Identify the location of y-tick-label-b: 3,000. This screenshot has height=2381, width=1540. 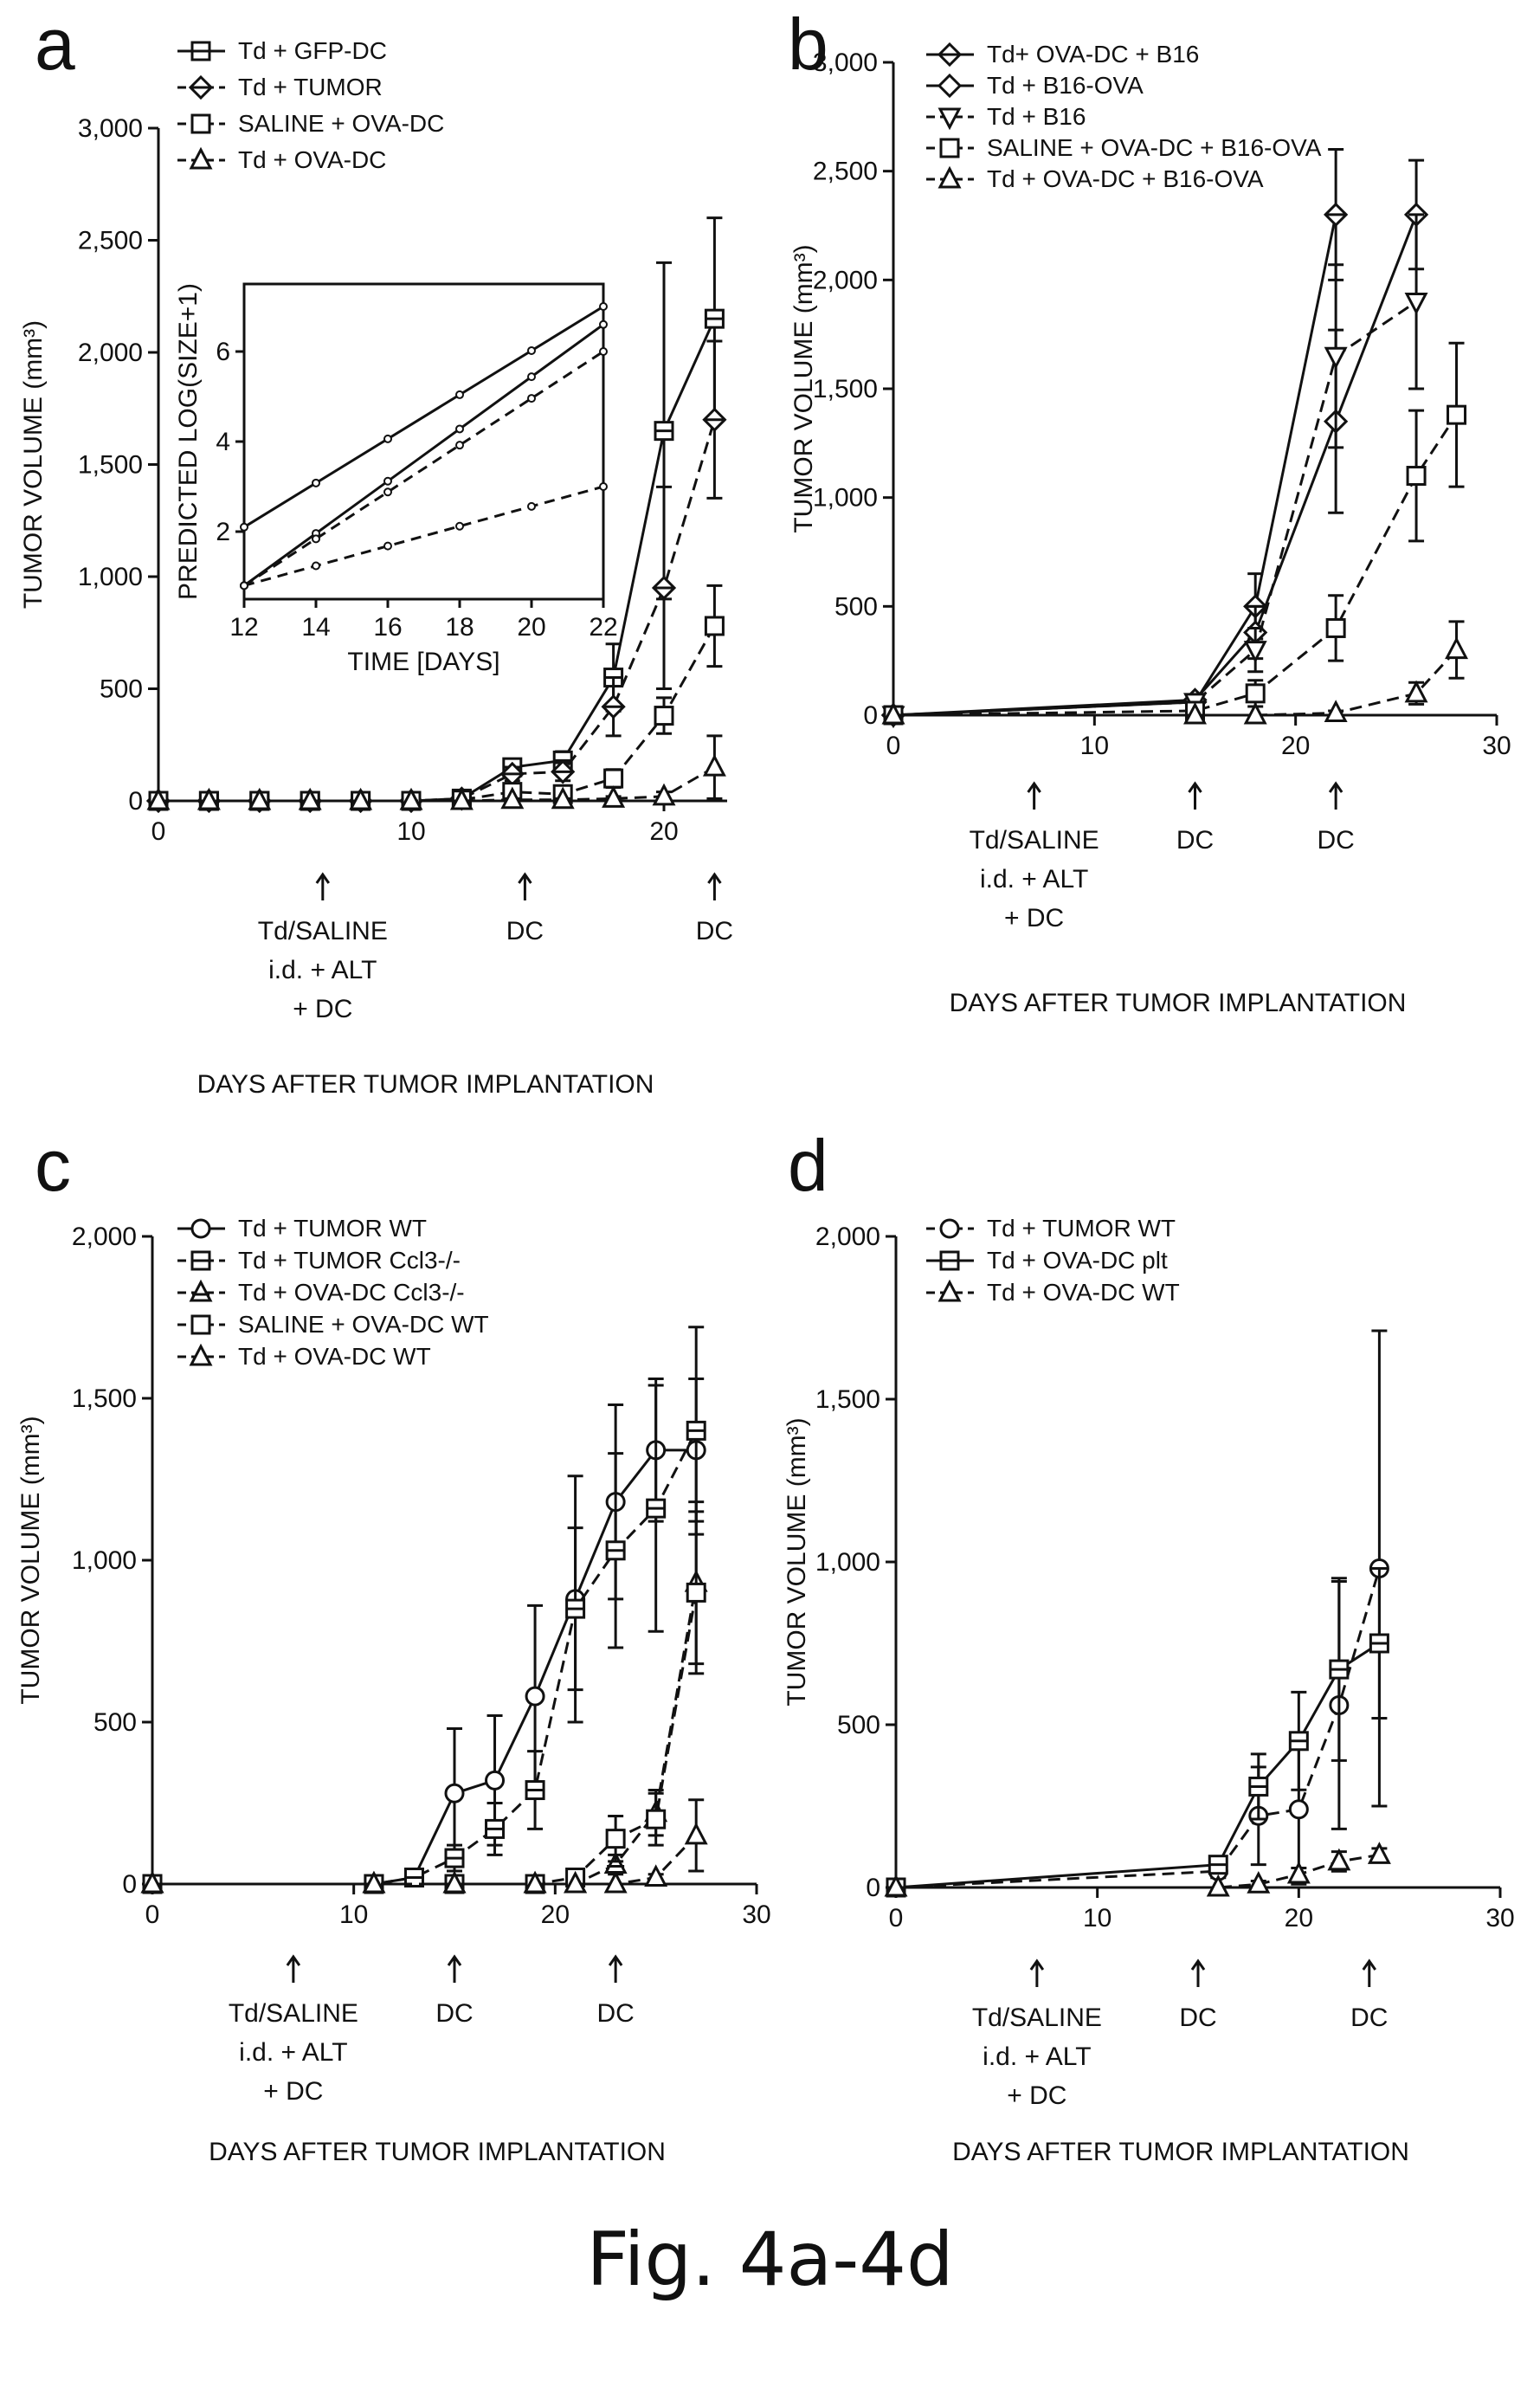
(845, 62).